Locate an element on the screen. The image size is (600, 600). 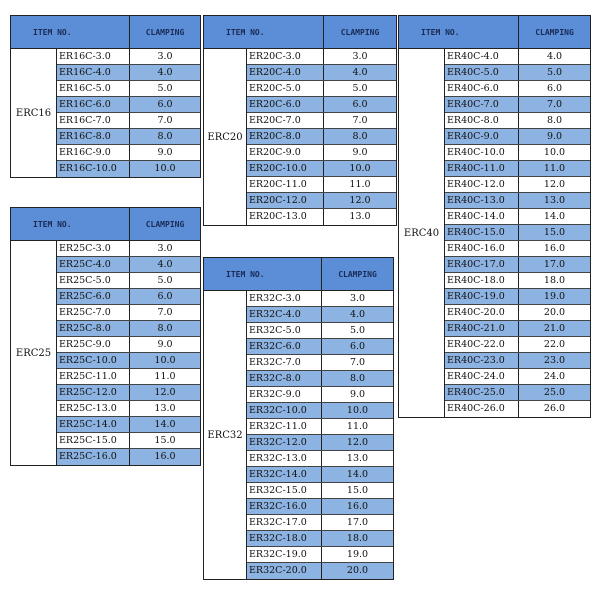
item-number: ER32C-10.0 is located at coordinates (284, 410).